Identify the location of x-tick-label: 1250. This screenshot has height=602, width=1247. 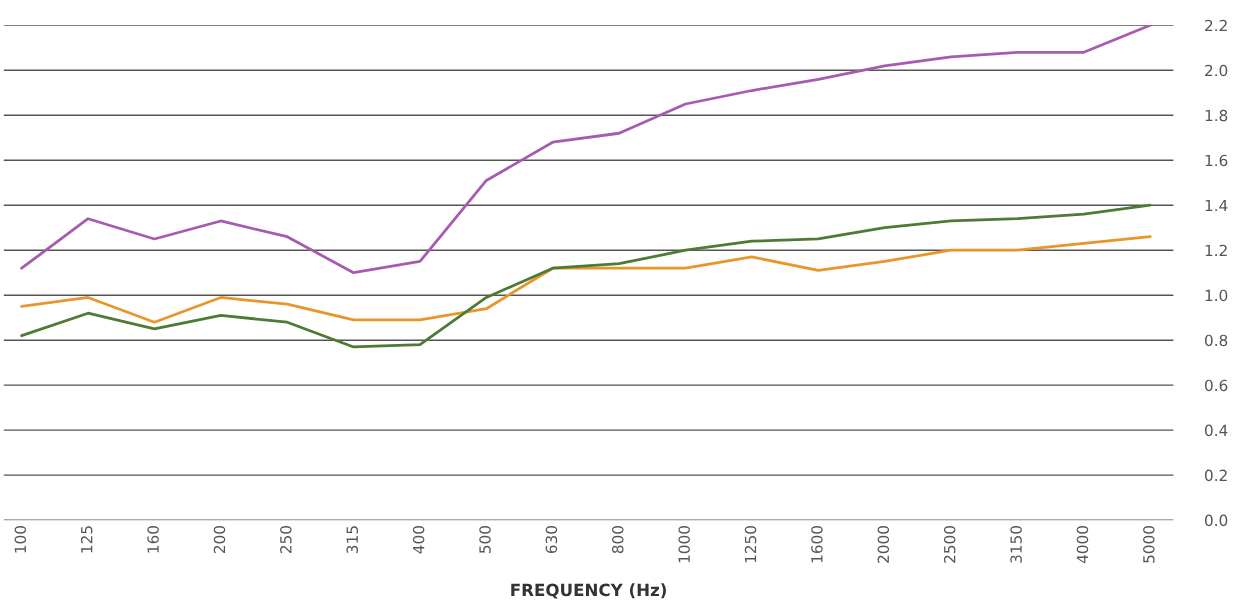
(750, 544).